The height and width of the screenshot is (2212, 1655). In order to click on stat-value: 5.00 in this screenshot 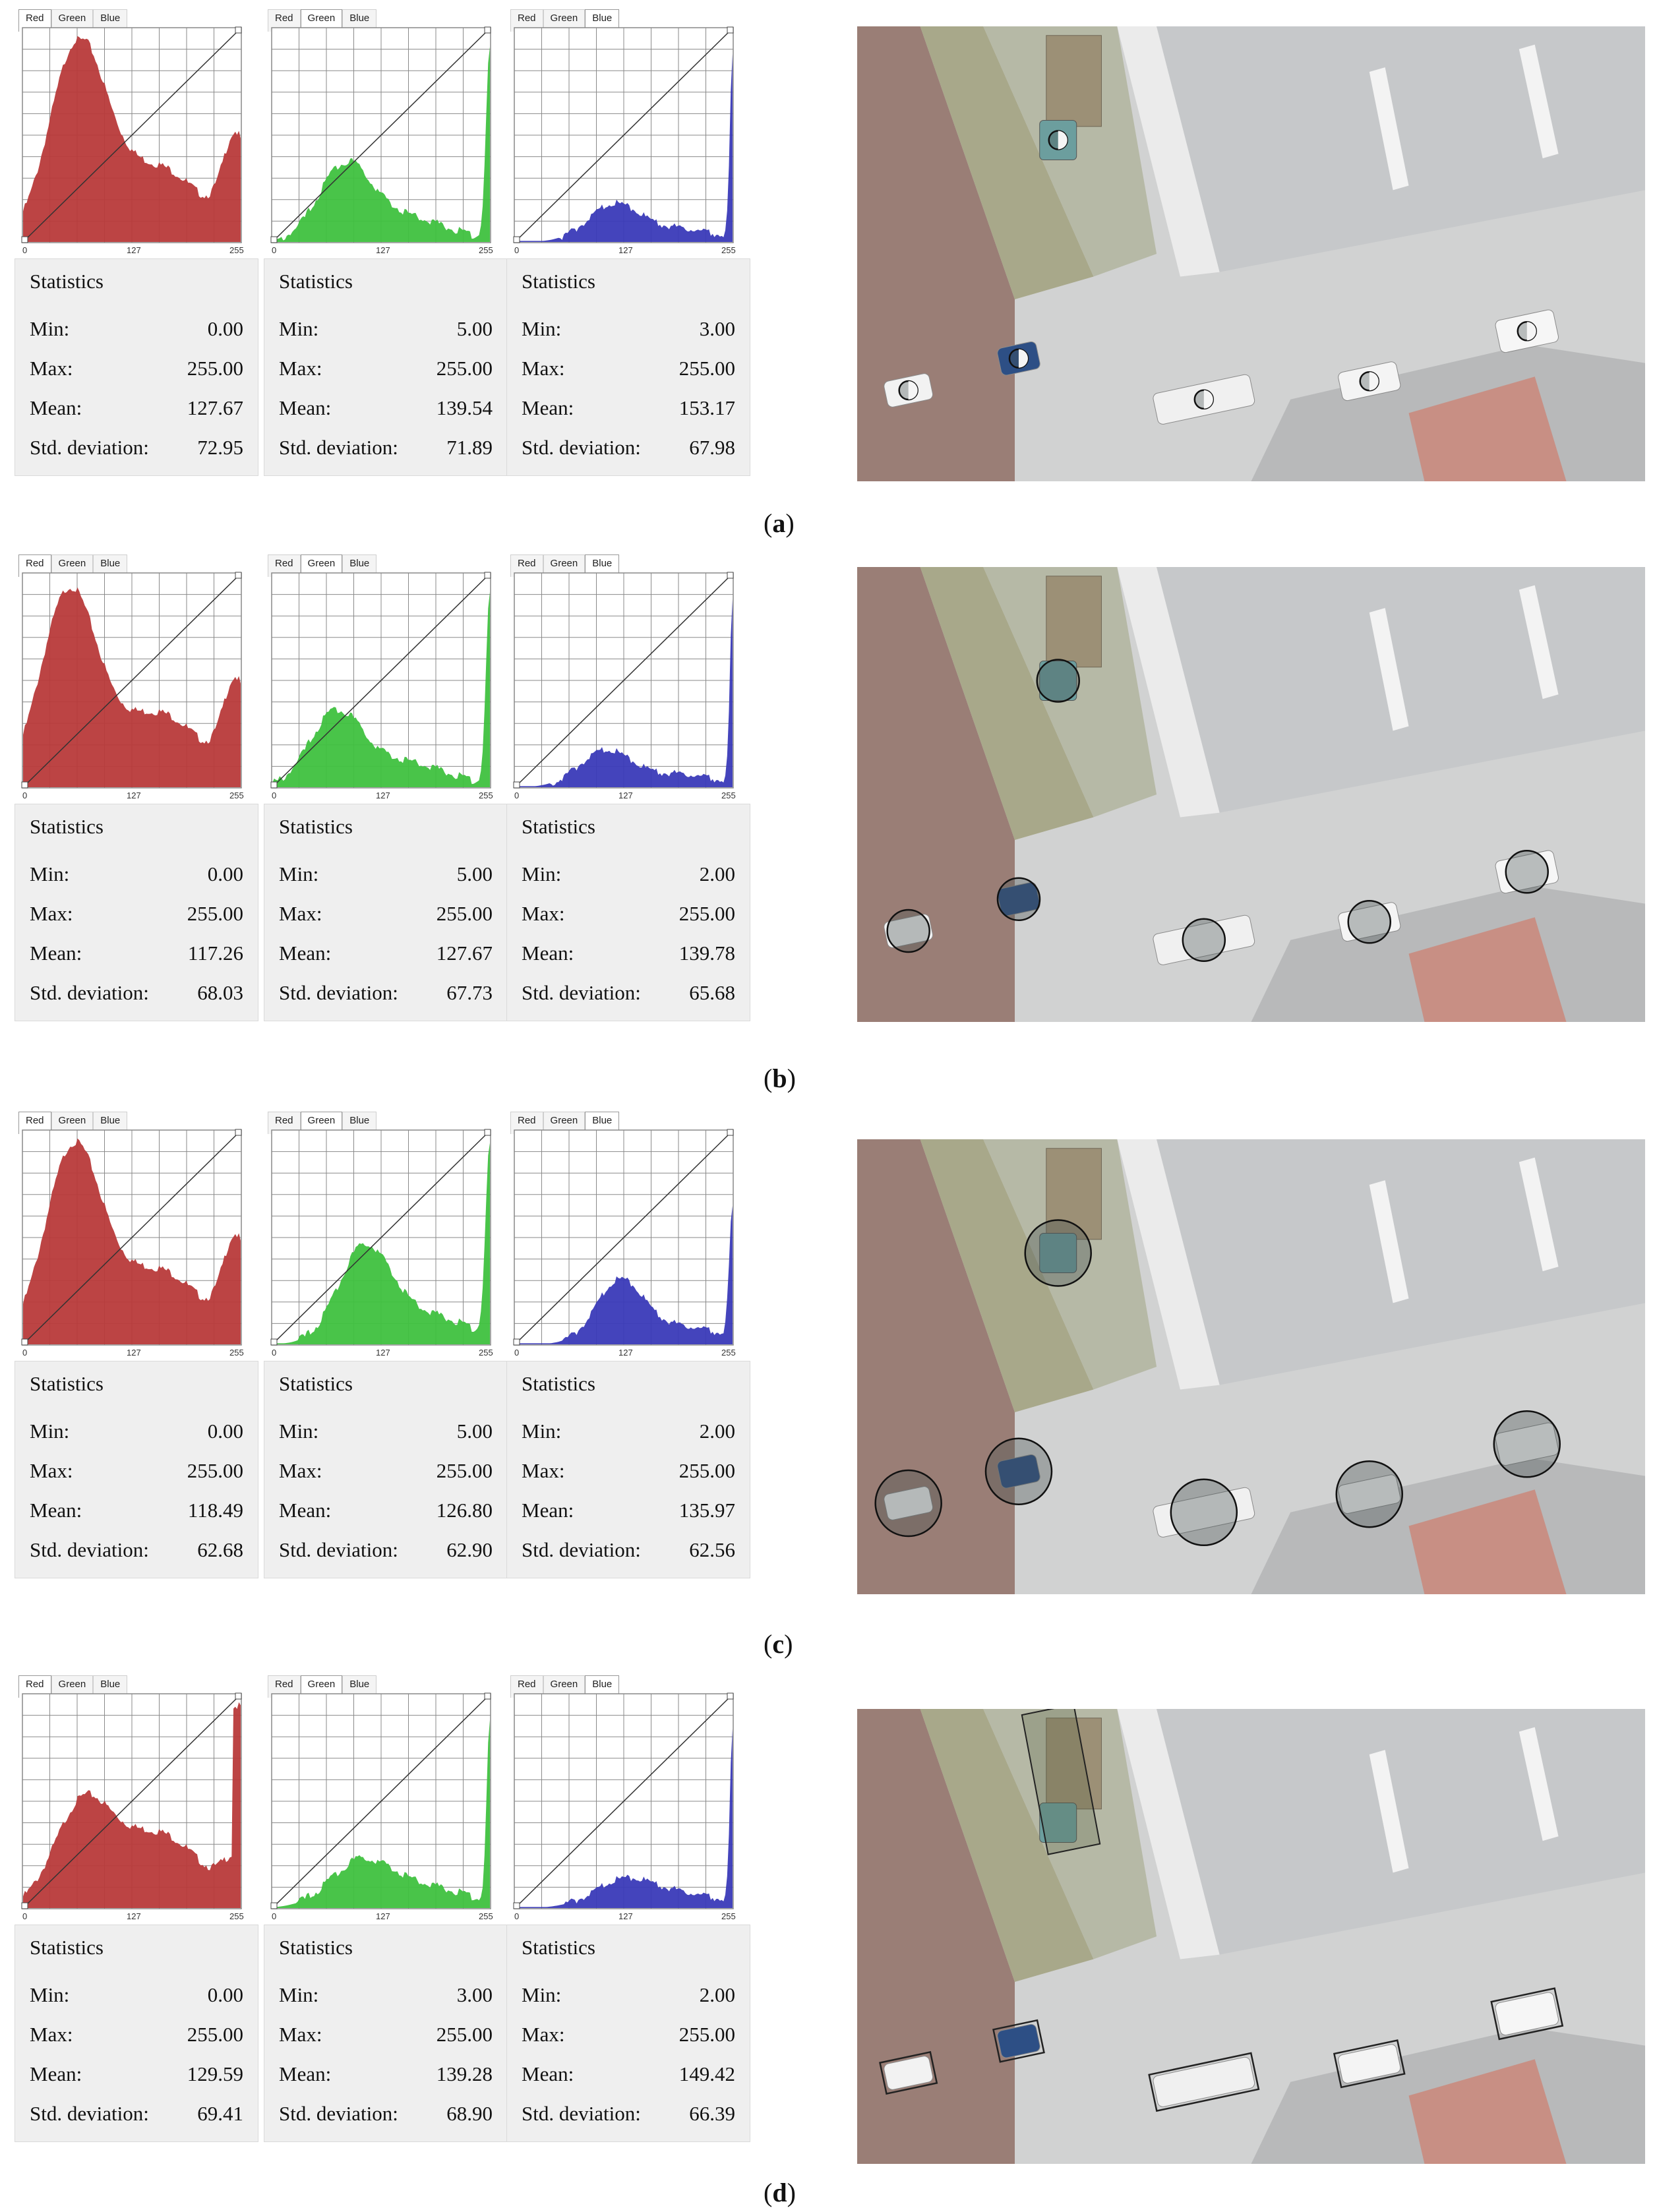, I will do `click(474, 328)`.